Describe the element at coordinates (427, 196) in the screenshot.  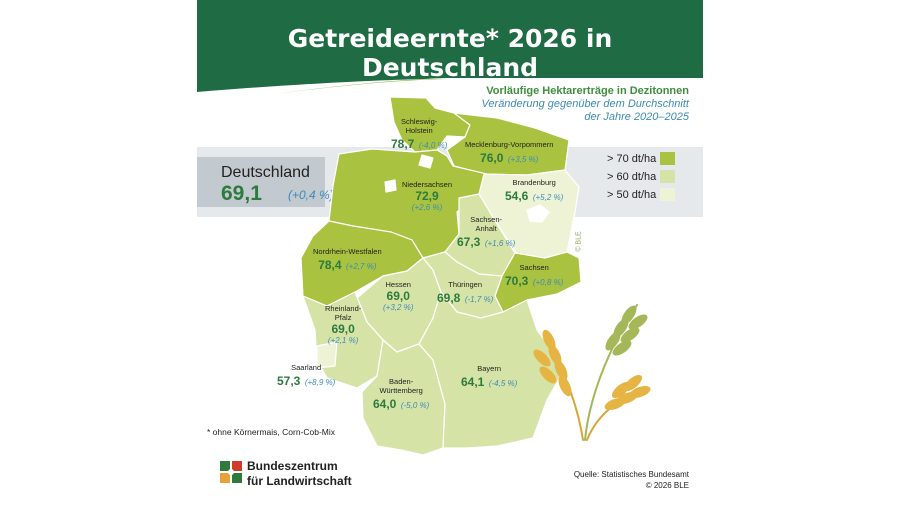
I see `label-niedersachsen: Niedersachsen 72,9 (+2,6 %)` at that location.